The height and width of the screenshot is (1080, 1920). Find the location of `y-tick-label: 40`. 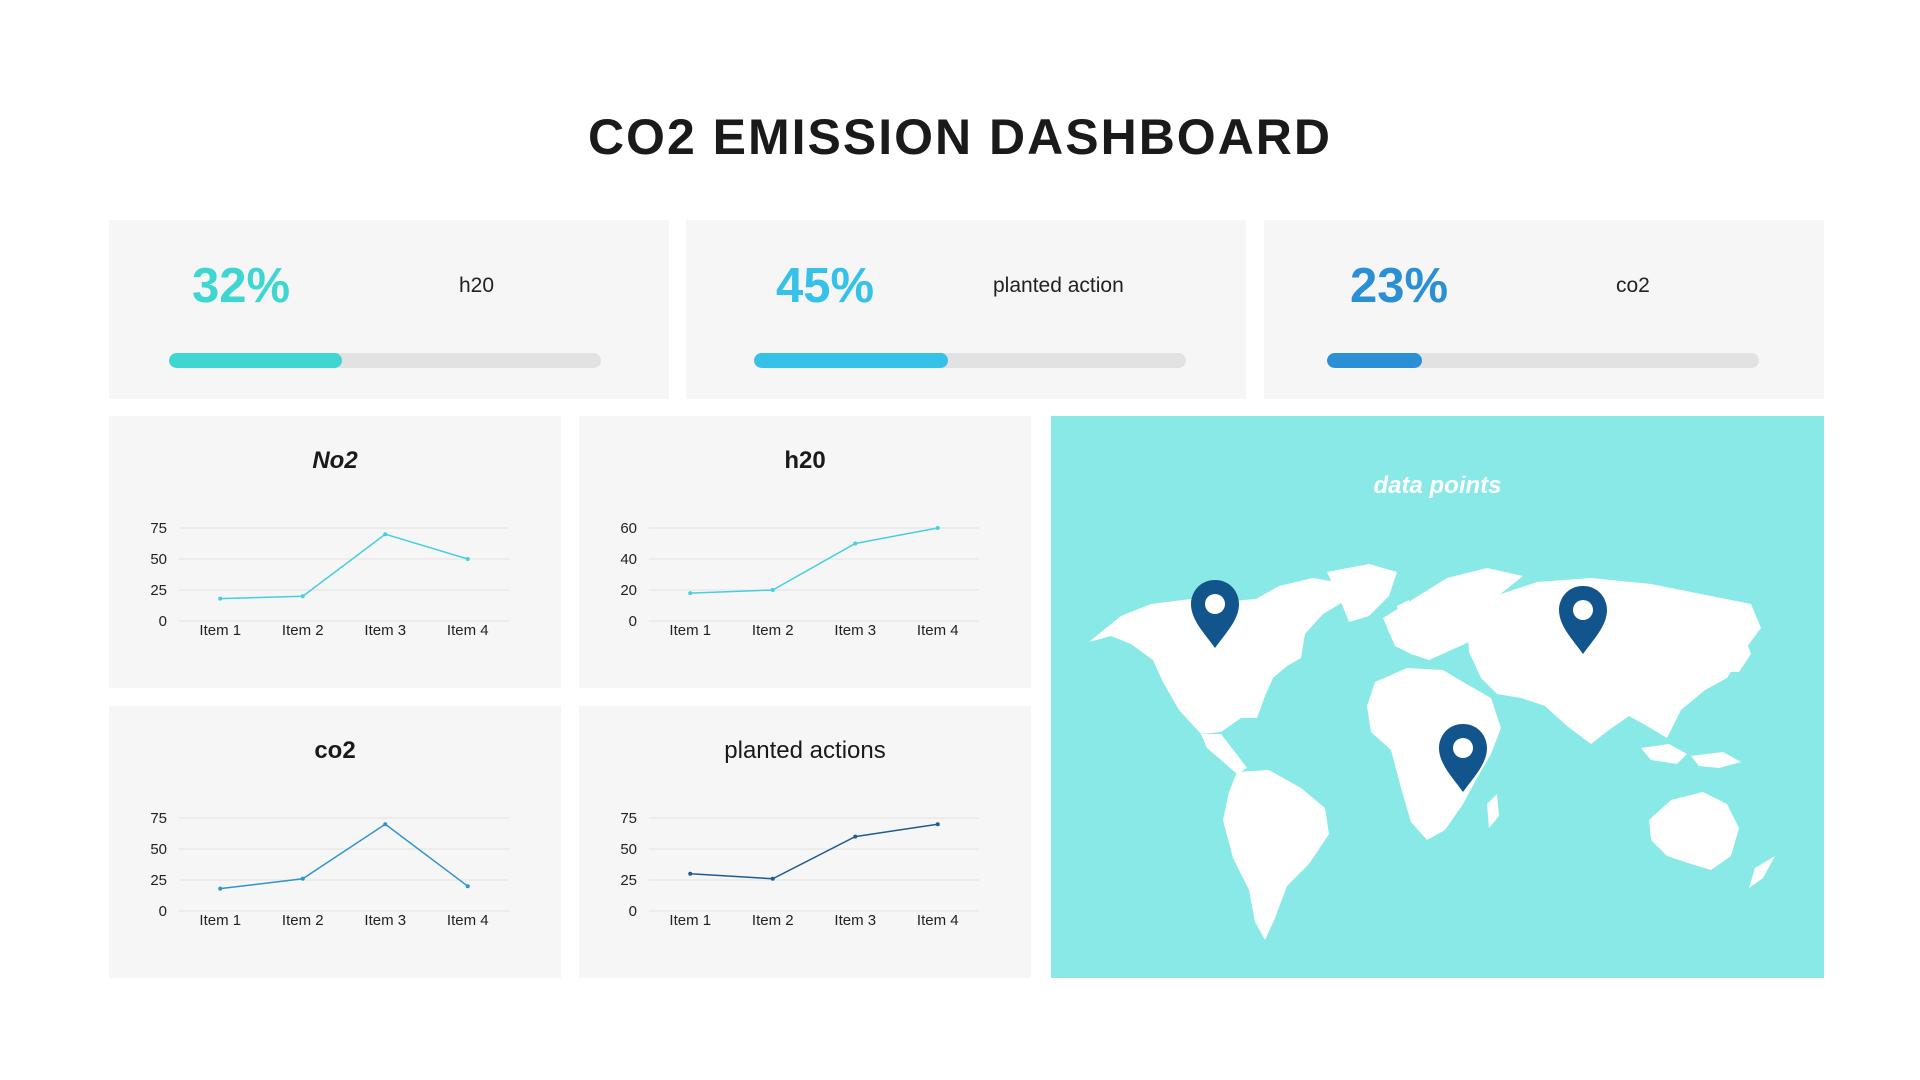

y-tick-label: 40 is located at coordinates (628, 559).